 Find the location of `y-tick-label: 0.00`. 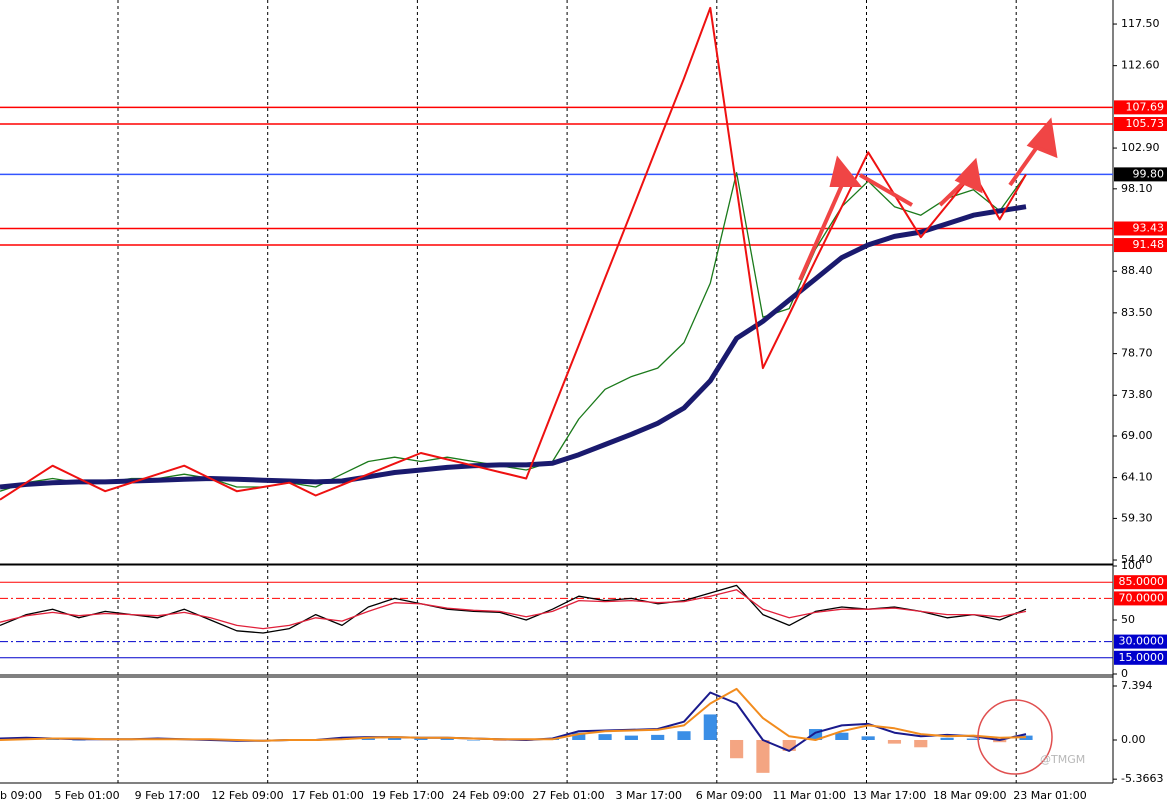

y-tick-label: 0.00 is located at coordinates (1133, 739).